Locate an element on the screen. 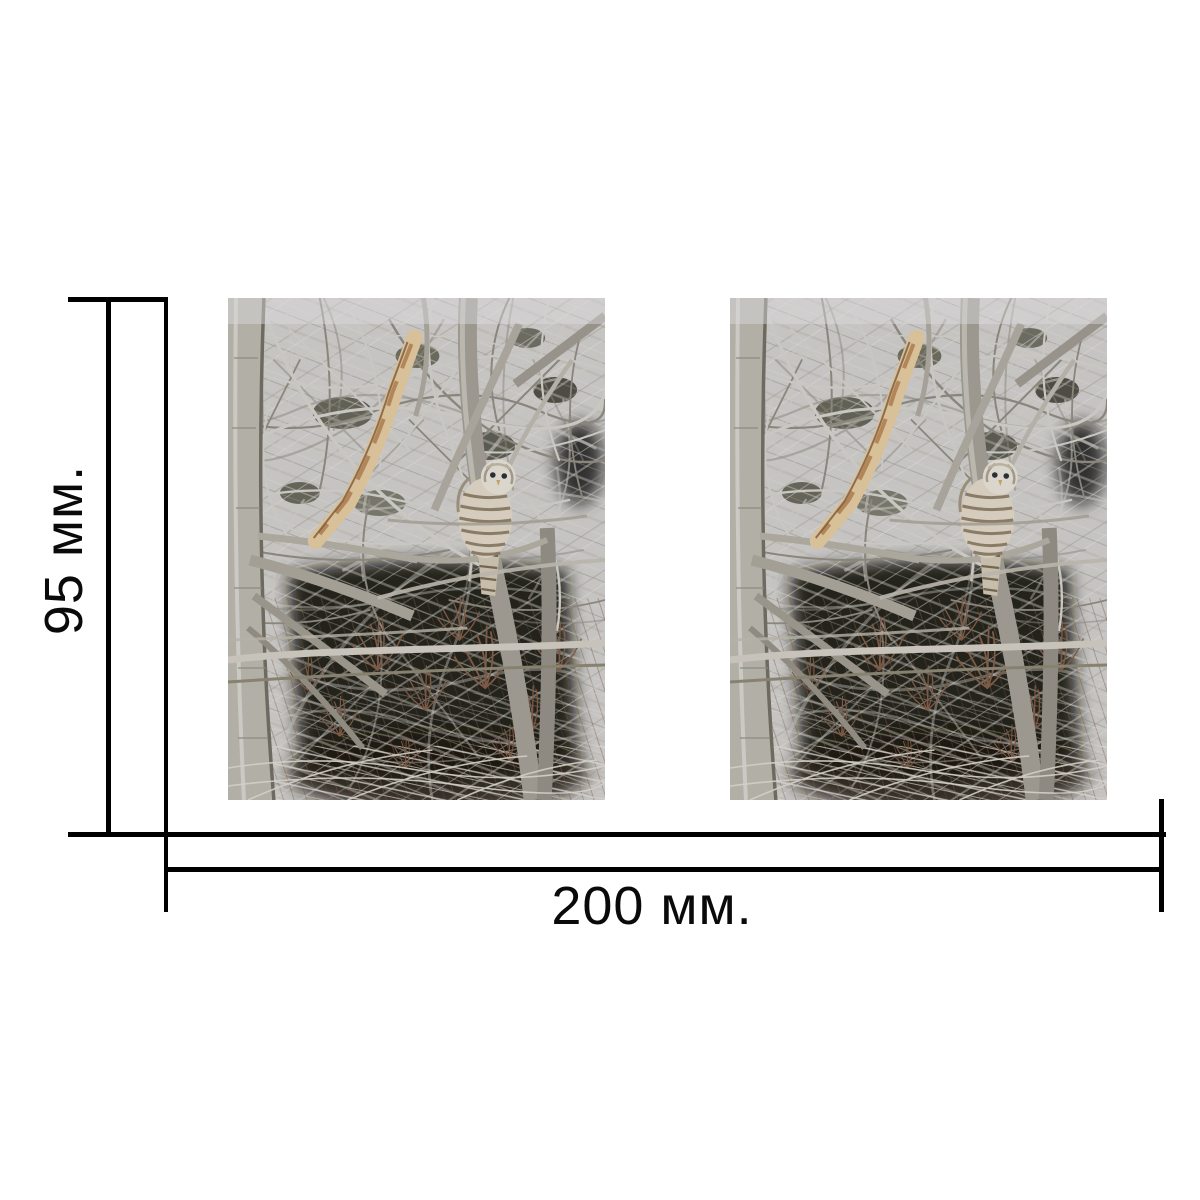 This screenshot has width=1200, height=1200. product-photo-left is located at coordinates (416, 549).